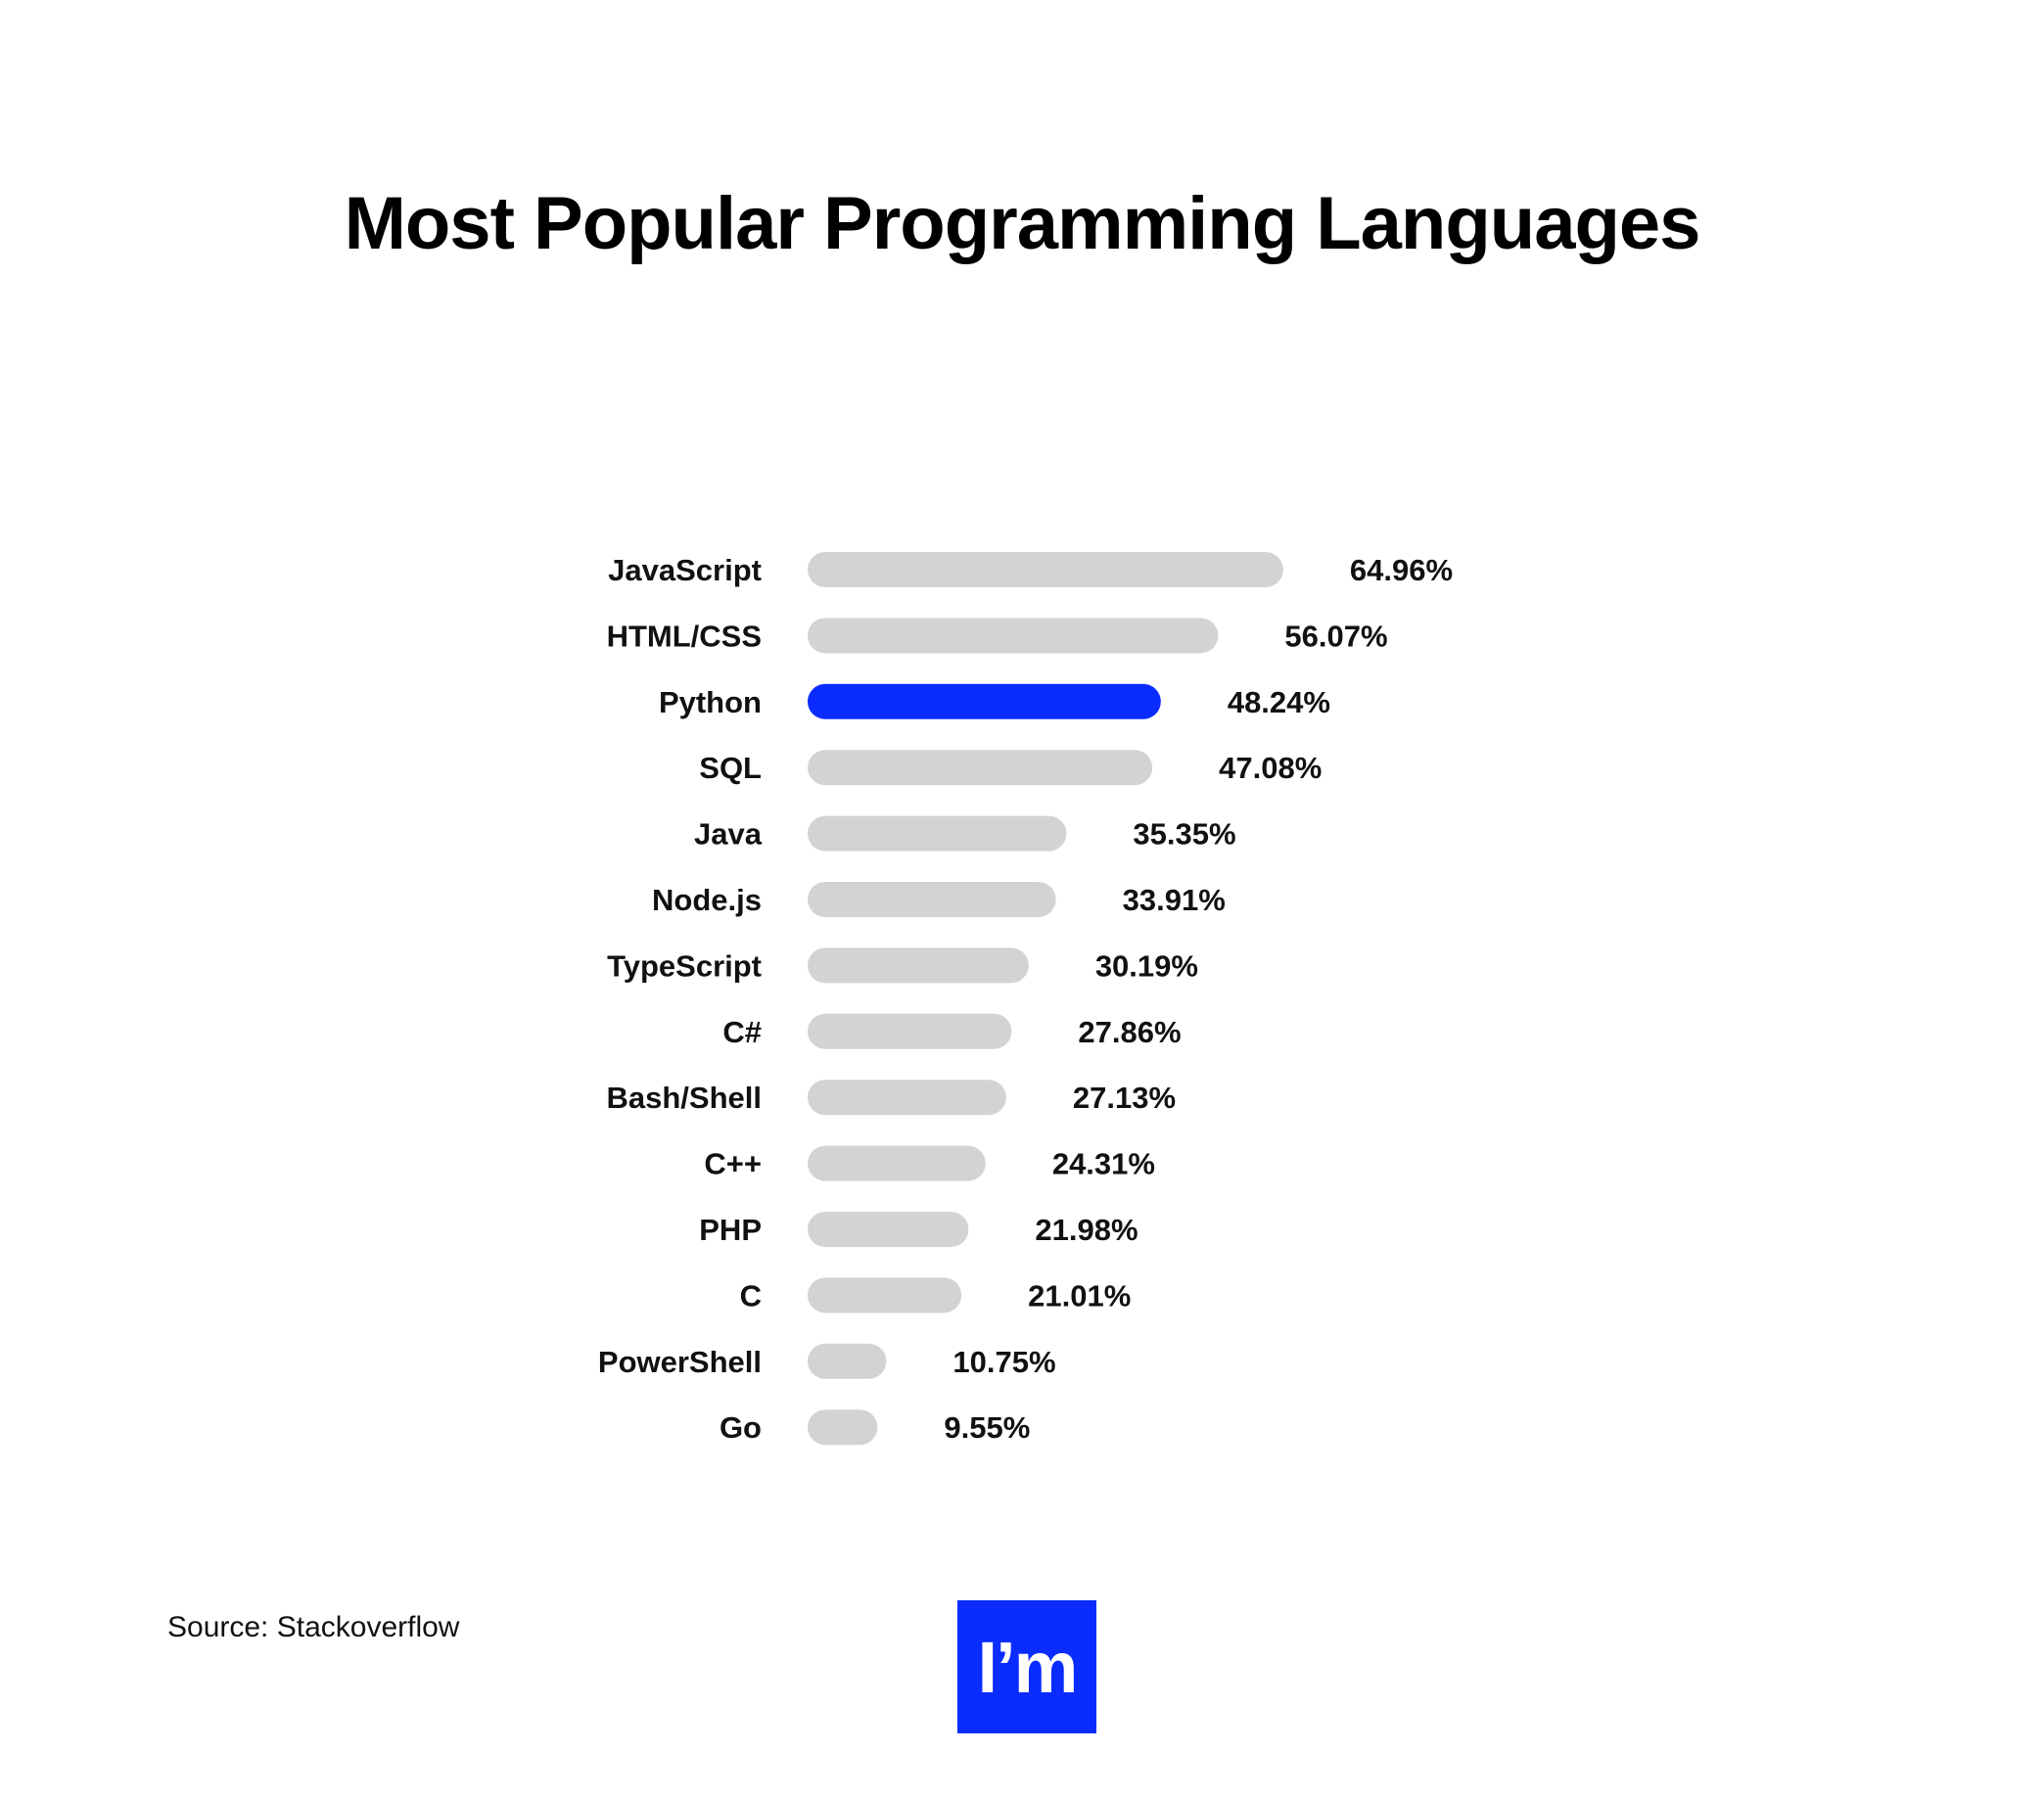  Describe the element at coordinates (741, 1427) in the screenshot. I see `category-label: Go` at that location.